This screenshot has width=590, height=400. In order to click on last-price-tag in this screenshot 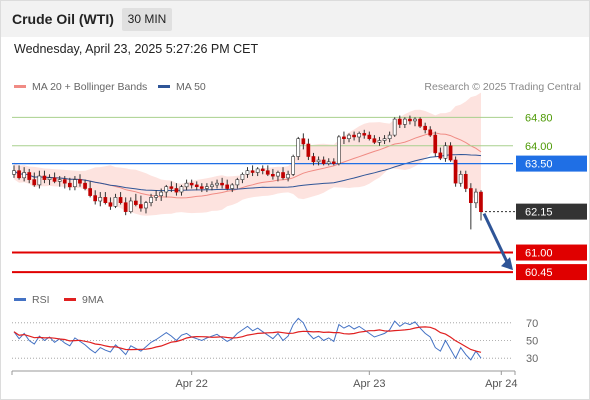, I will do `click(551, 211)`.